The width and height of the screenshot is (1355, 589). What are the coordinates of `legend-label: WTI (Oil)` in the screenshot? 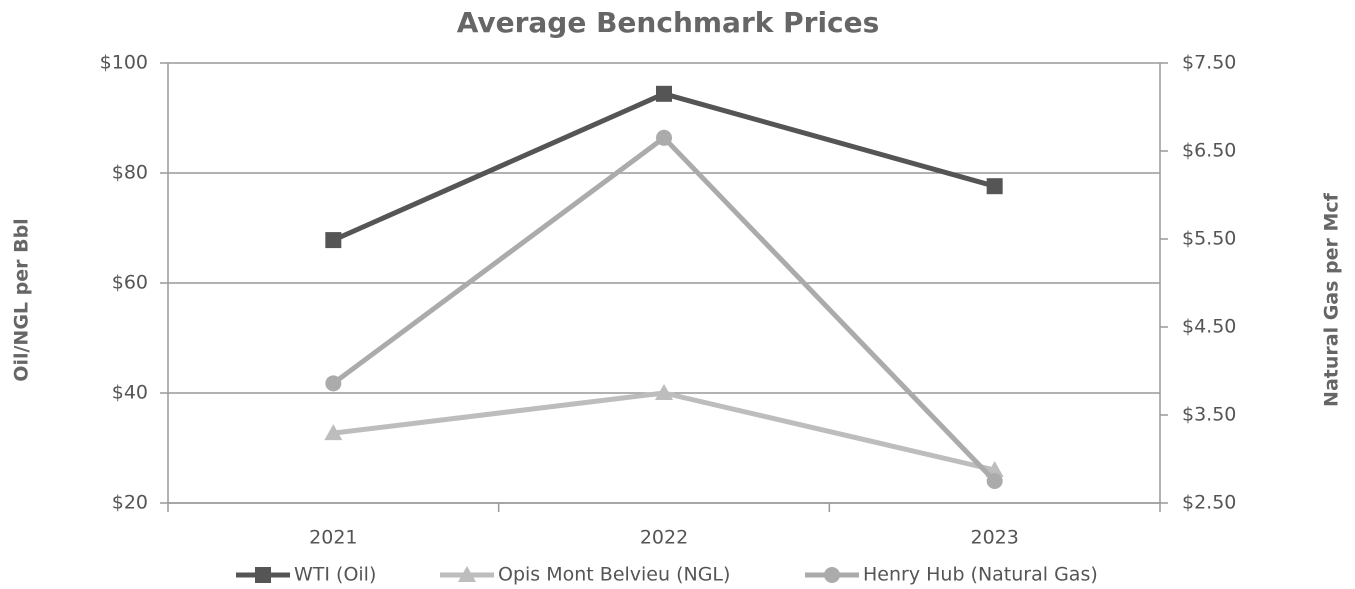 It's located at (335, 575).